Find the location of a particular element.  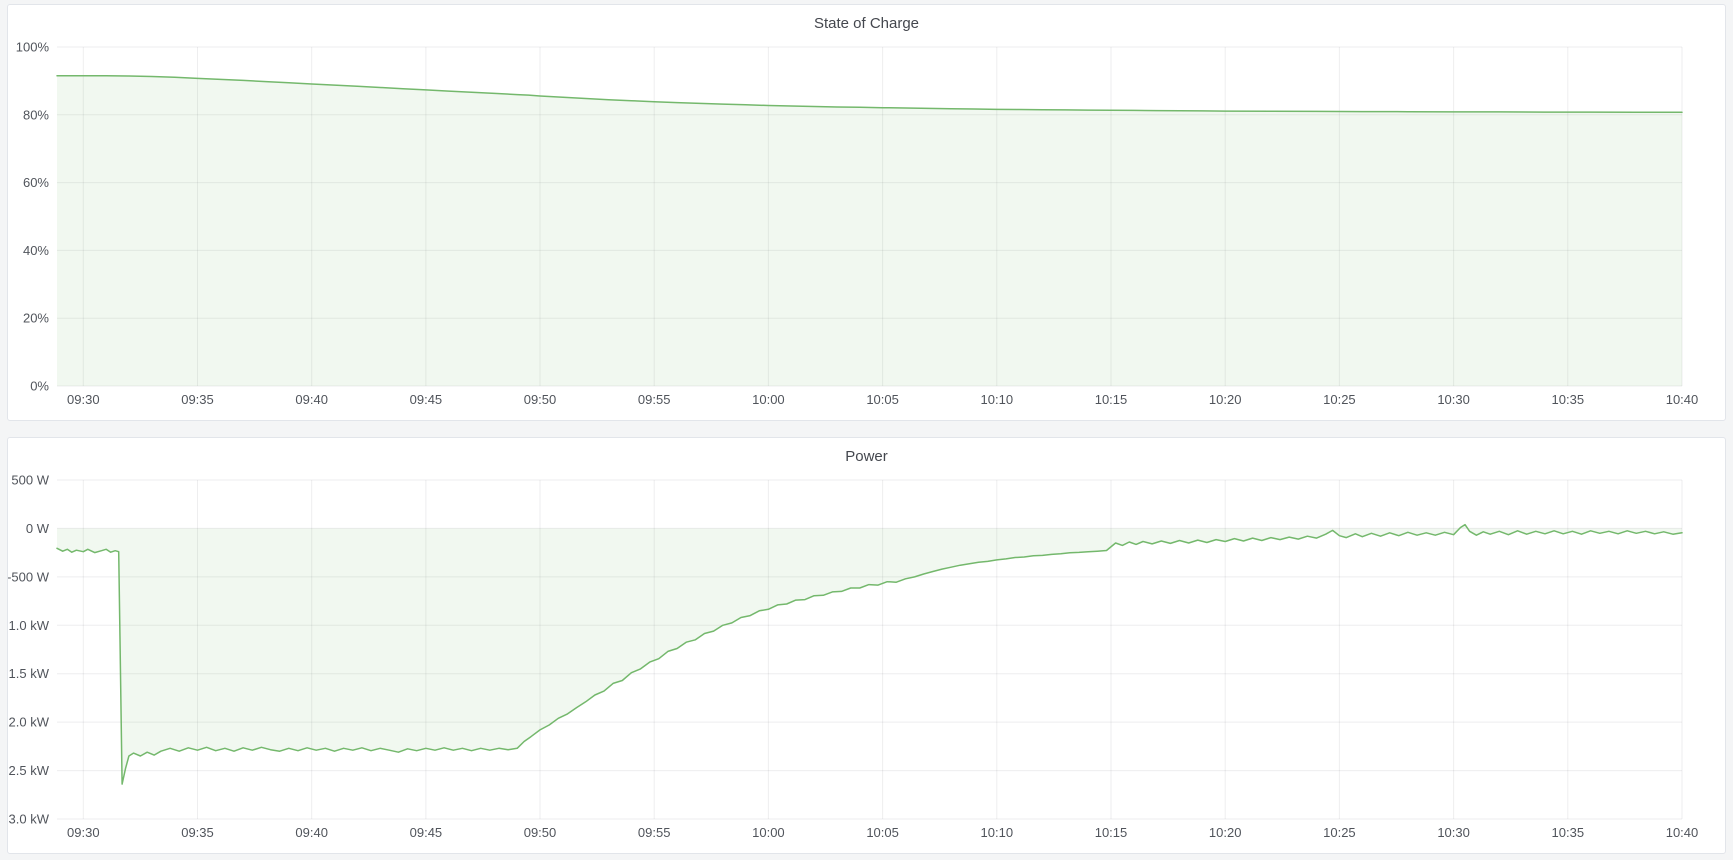

panel-title: Power is located at coordinates (866, 456).